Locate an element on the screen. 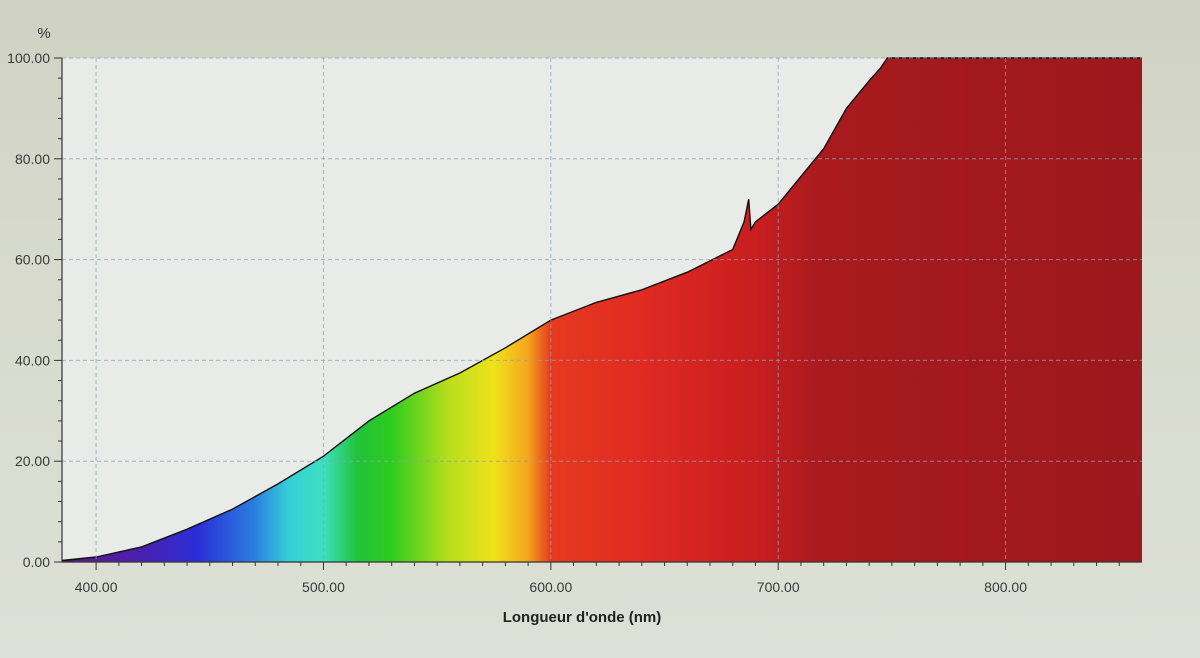 The image size is (1200, 658). x-tick-label: 500.00 is located at coordinates (323, 587).